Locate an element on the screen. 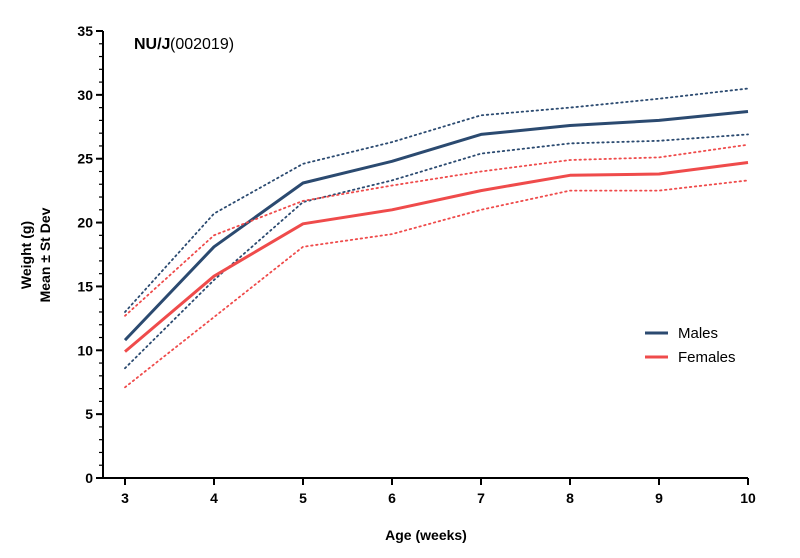 The height and width of the screenshot is (558, 800). x-tick-label: 5 is located at coordinates (303, 498).